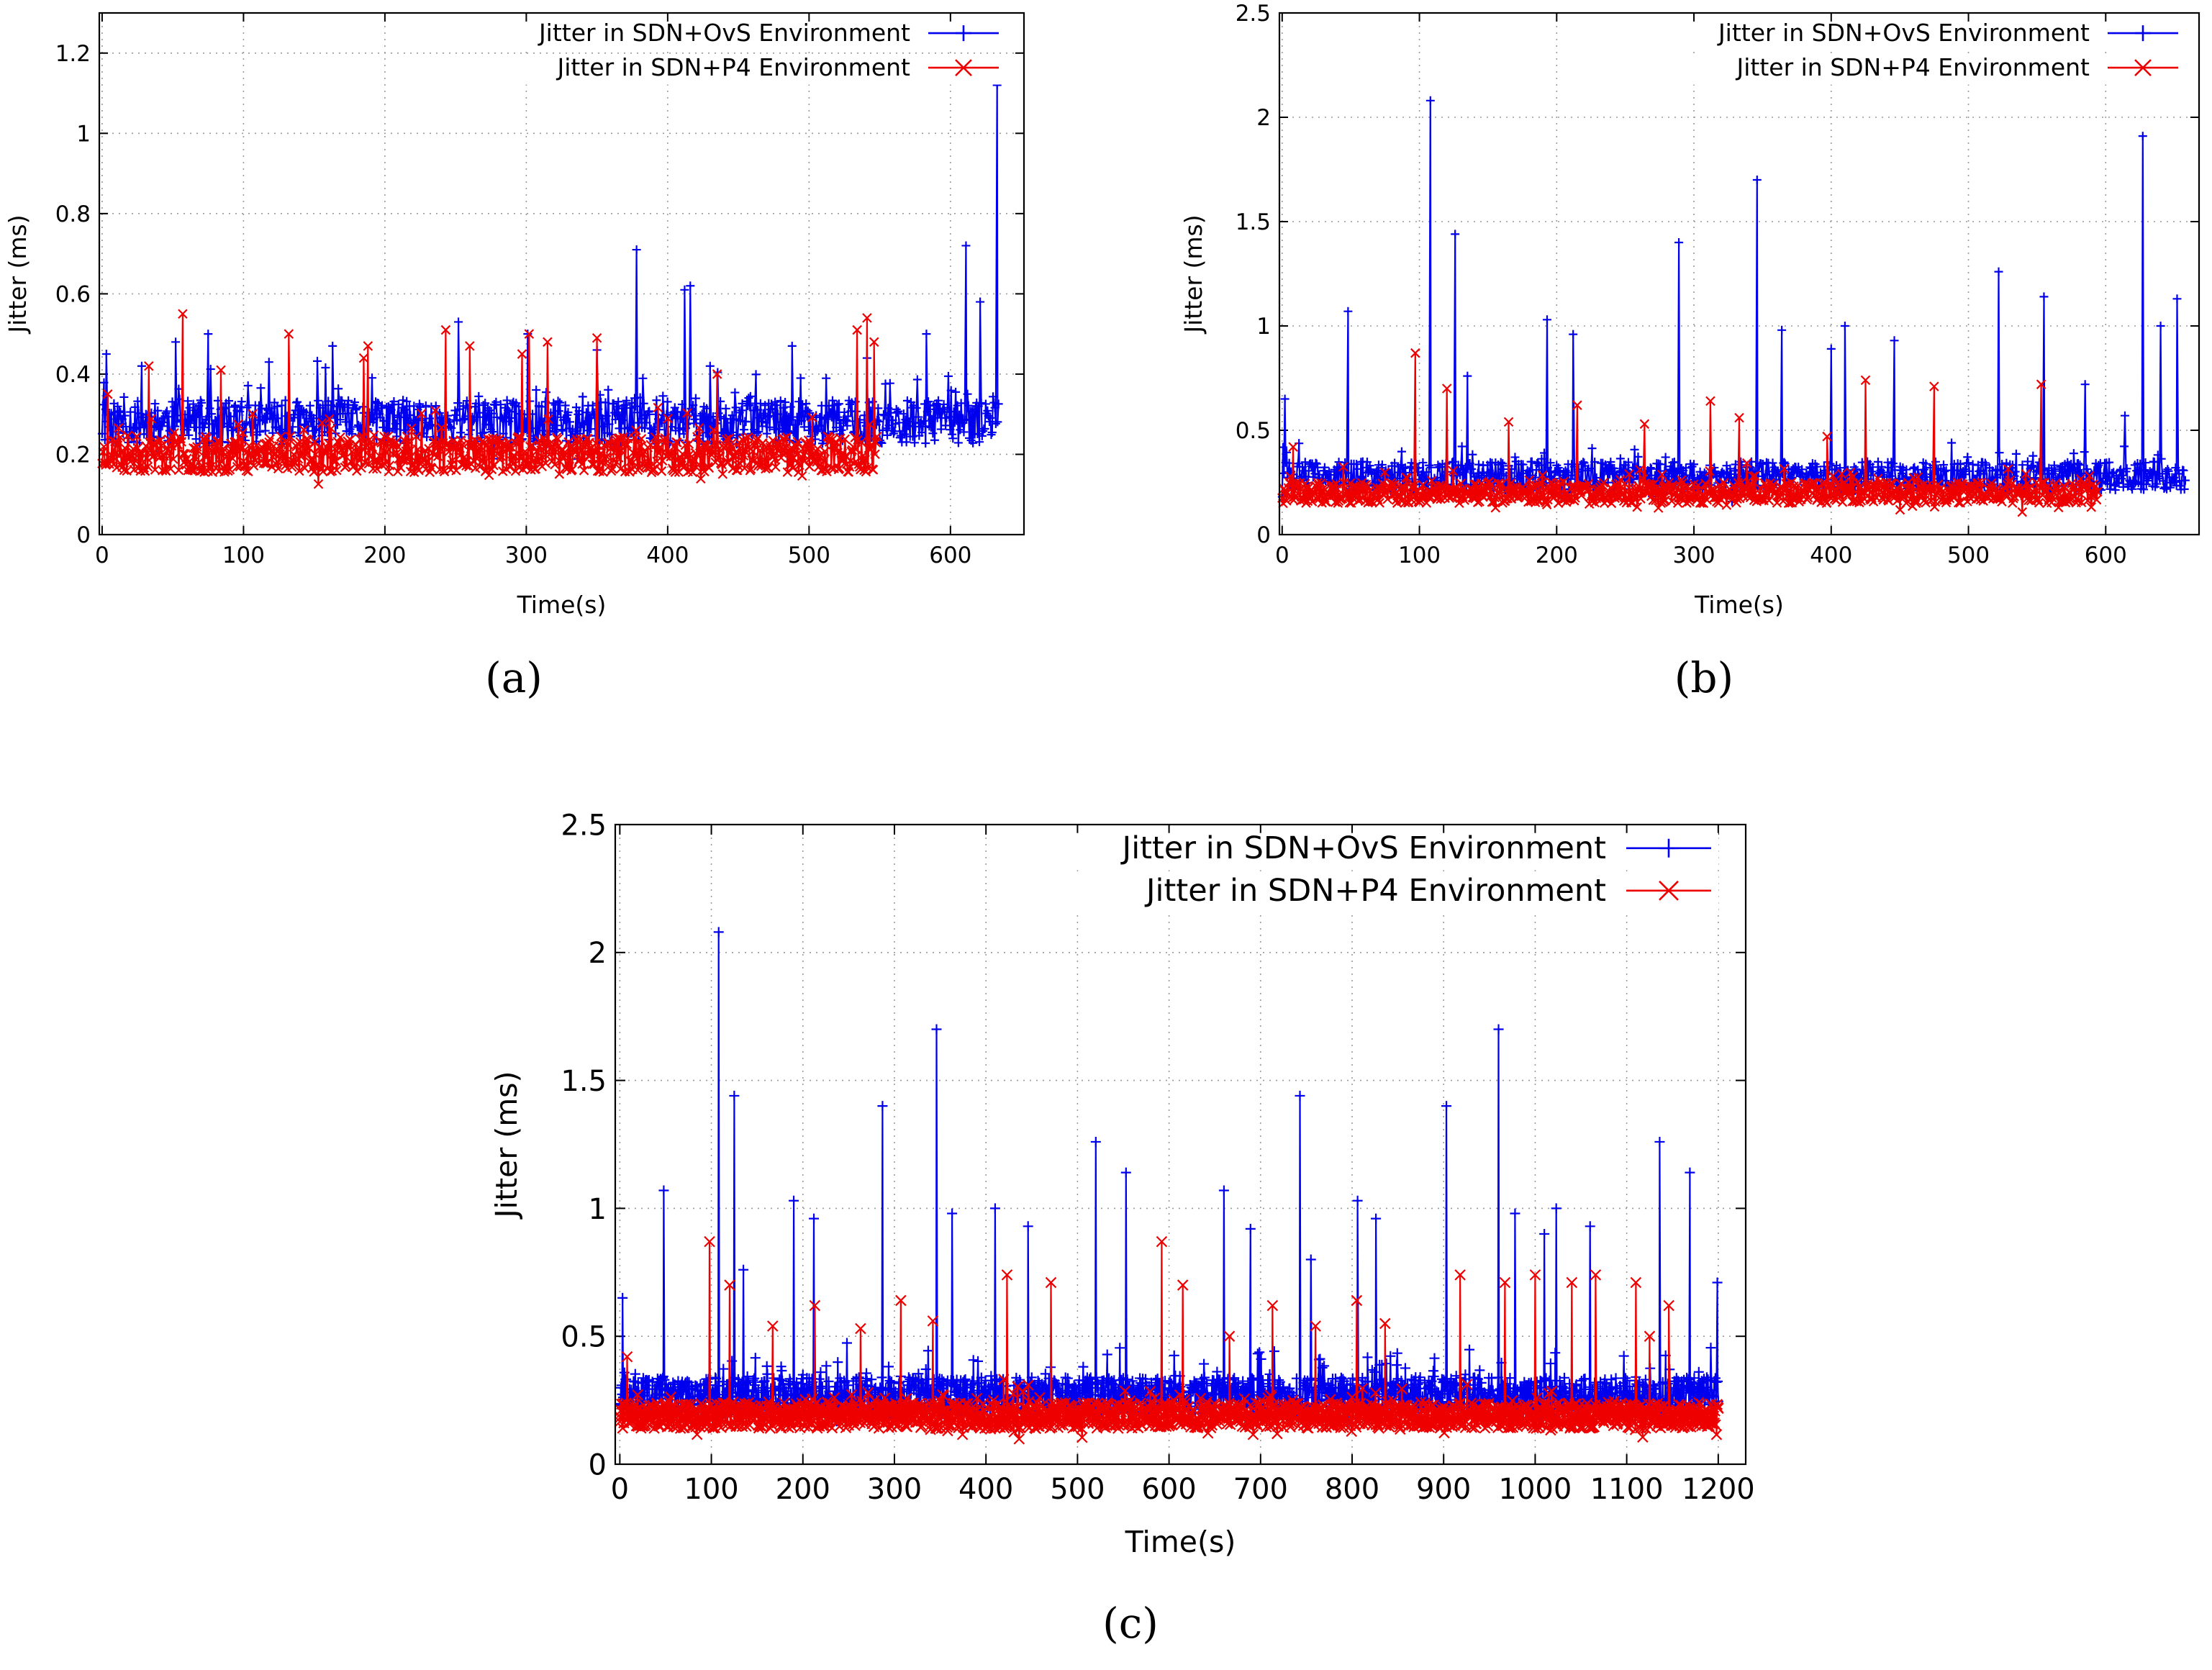  Describe the element at coordinates (584, 1337) in the screenshot. I see `y-tick-label: 0.5` at that location.